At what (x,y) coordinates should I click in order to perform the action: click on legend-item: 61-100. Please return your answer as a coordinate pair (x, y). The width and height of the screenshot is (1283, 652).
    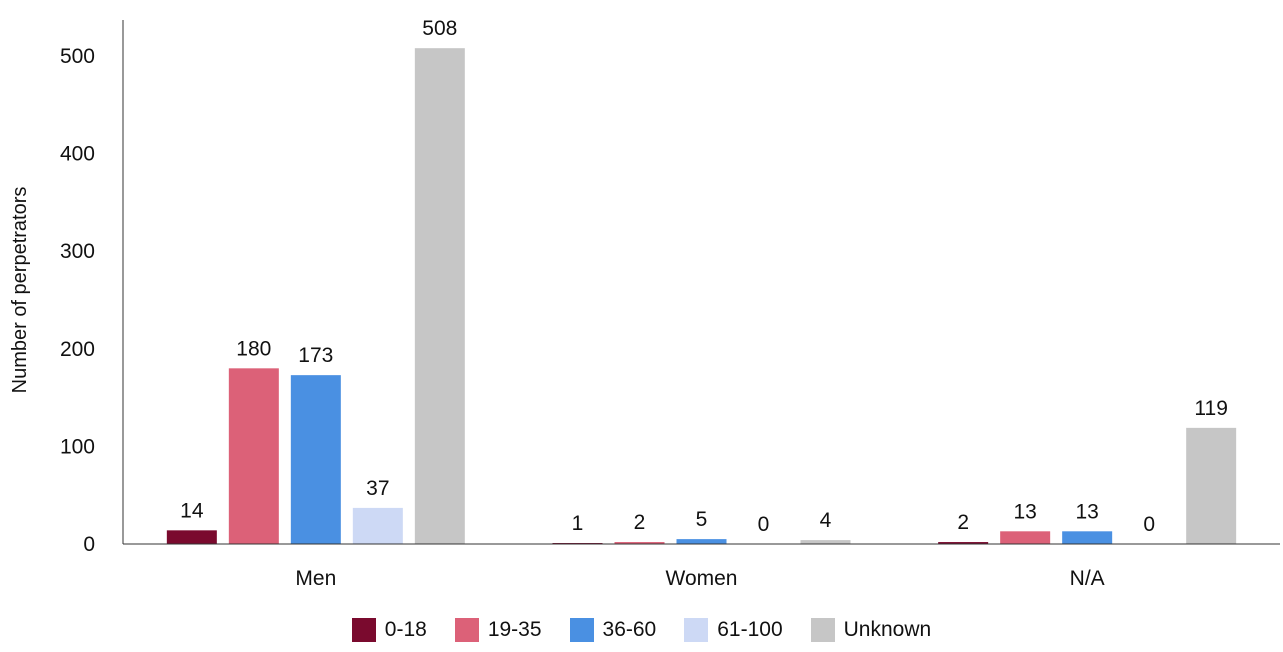
    Looking at the image, I should click on (733, 630).